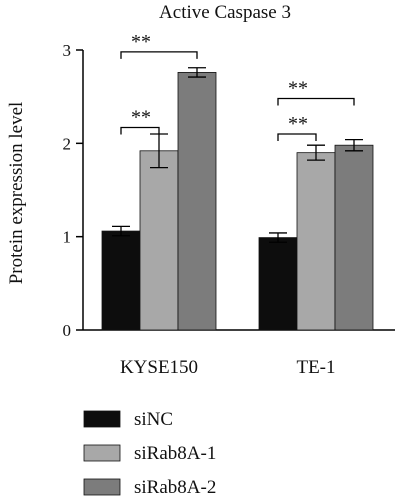  What do you see at coordinates (153, 419) in the screenshot?
I see `legend-label: siNC` at bounding box center [153, 419].